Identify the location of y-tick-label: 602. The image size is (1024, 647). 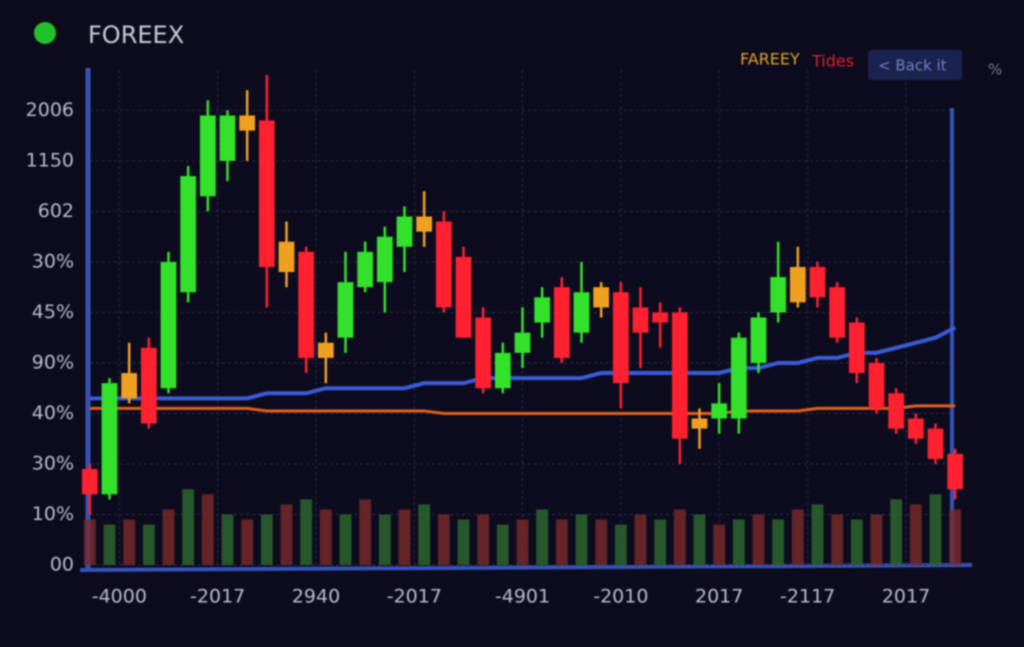
(56, 211).